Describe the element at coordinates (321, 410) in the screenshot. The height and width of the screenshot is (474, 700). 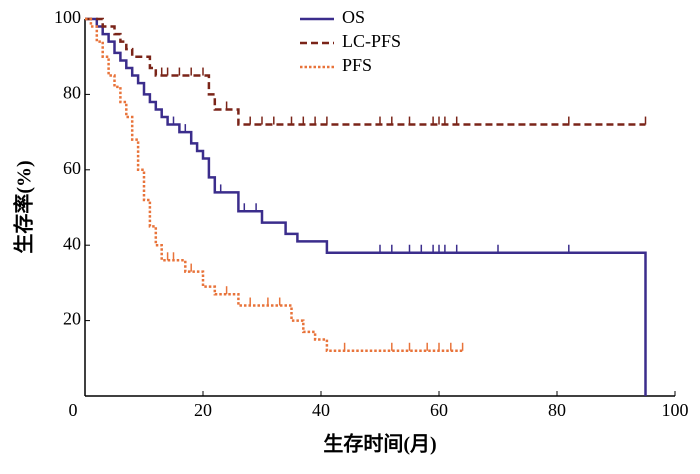
I see `x-tick-label: 40` at that location.